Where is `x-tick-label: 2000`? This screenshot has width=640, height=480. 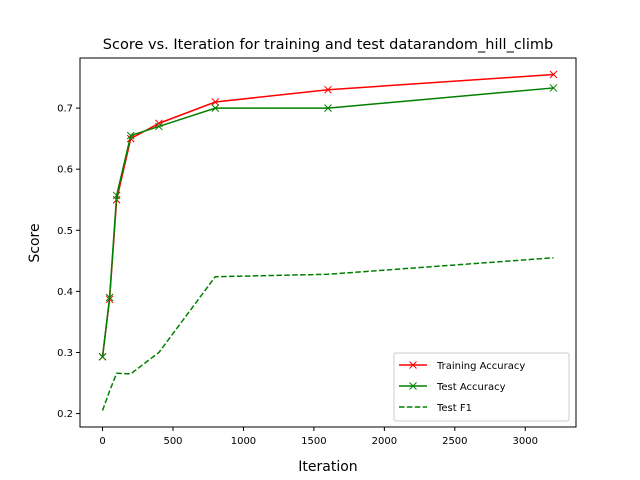 x-tick-label: 2000 is located at coordinates (384, 441).